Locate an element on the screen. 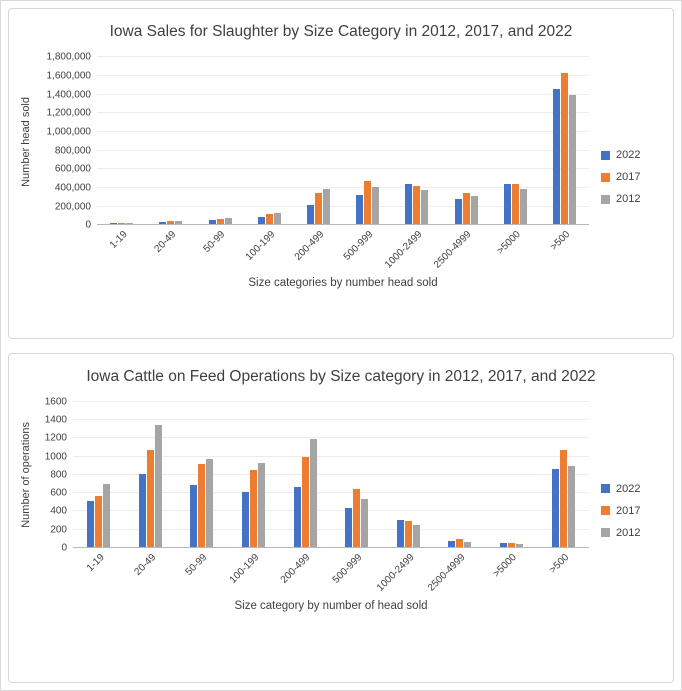 Image resolution: width=682 pixels, height=691 pixels. y-axis-title: Number of operations is located at coordinates (26, 475).